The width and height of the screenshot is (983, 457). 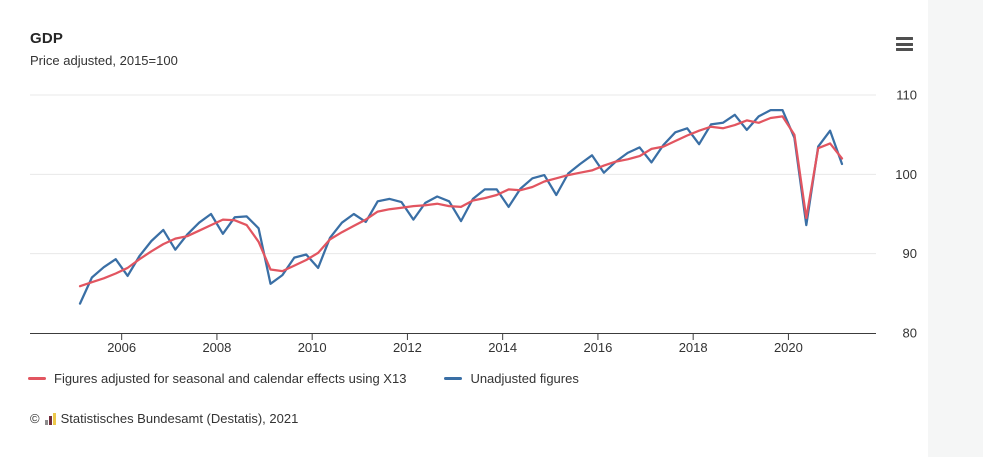 What do you see at coordinates (104, 49) in the screenshot?
I see `chart-header: GDP Price adjusted, 2015=100` at bounding box center [104, 49].